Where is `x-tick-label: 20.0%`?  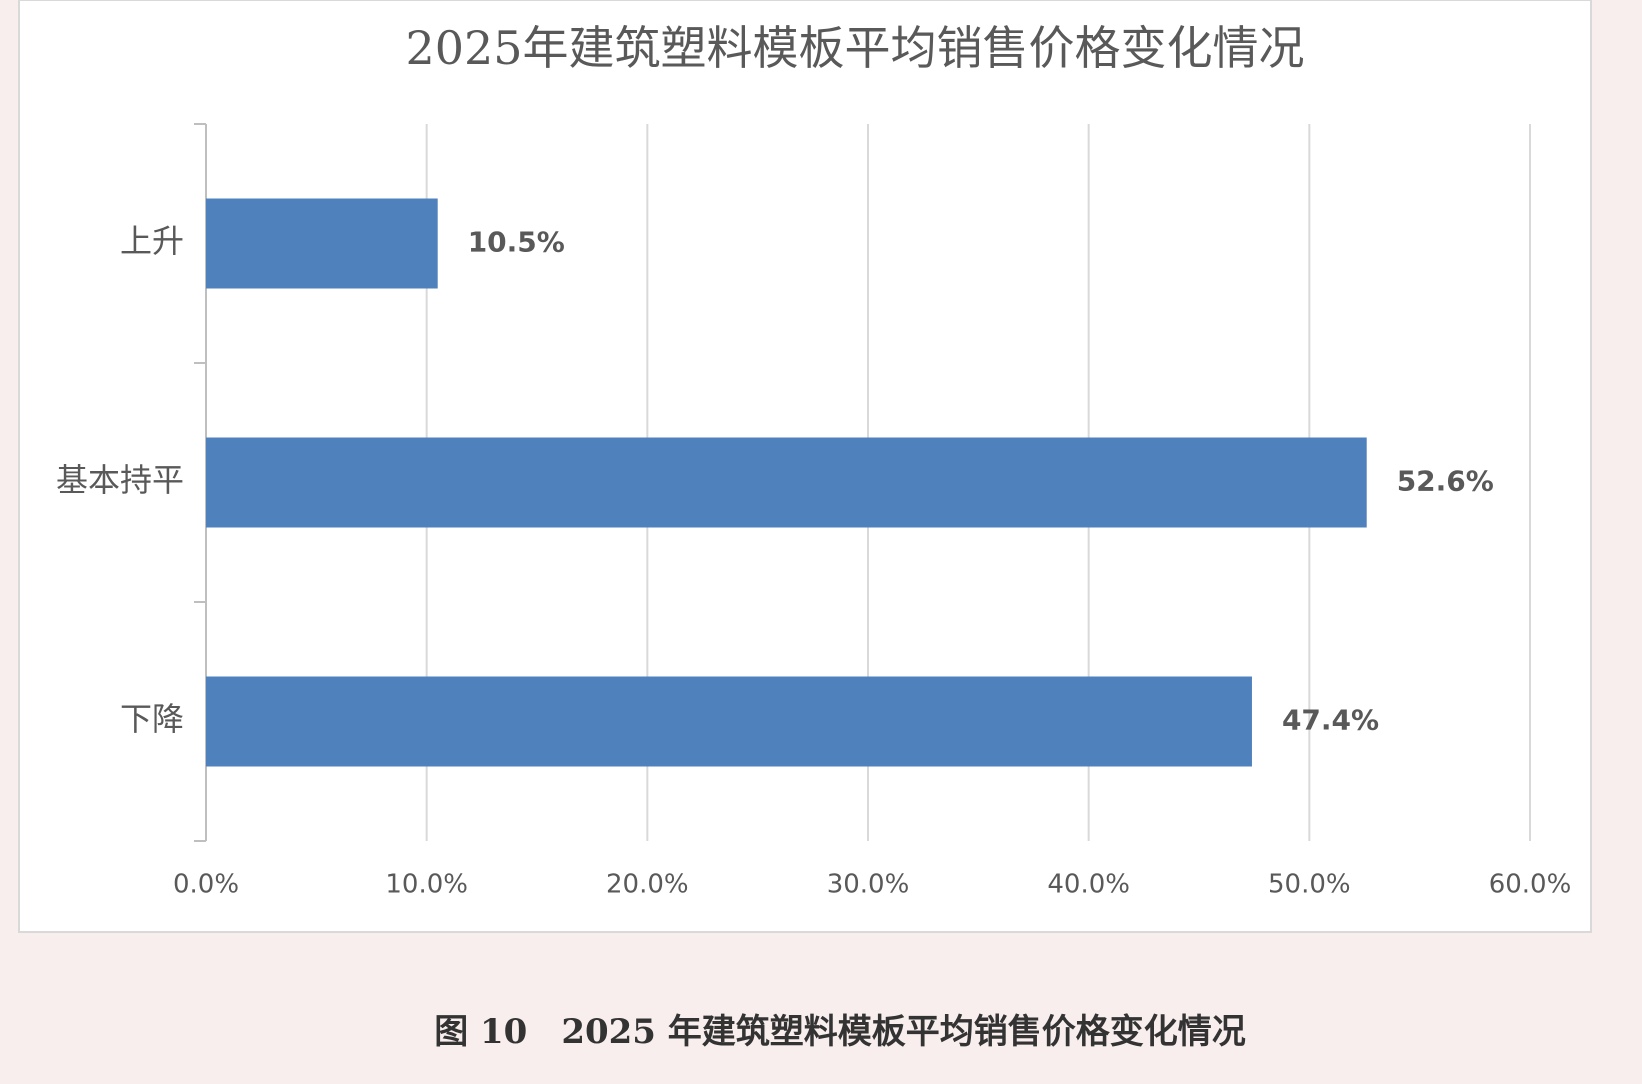 x-tick-label: 20.0% is located at coordinates (647, 885).